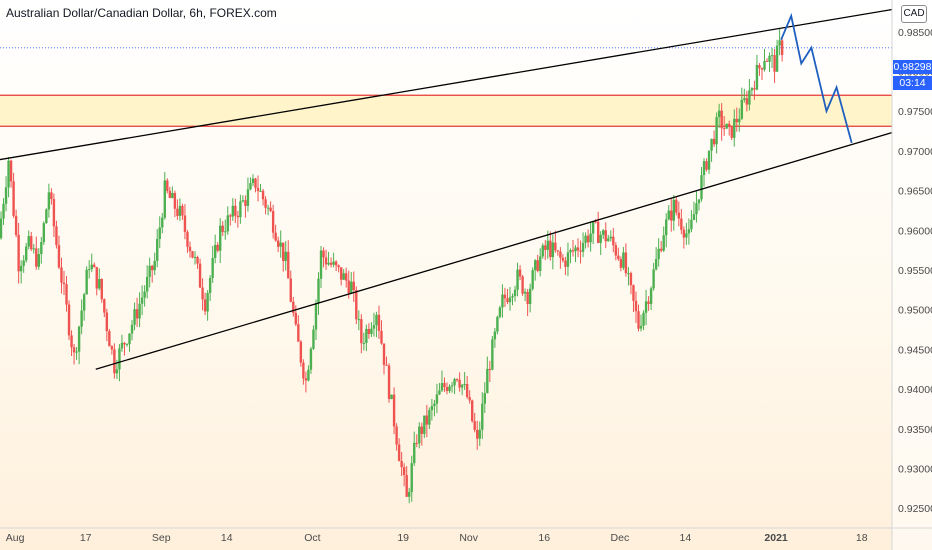 The height and width of the screenshot is (550, 932). I want to click on y-tick-label-12: 0.92500, so click(915, 509).